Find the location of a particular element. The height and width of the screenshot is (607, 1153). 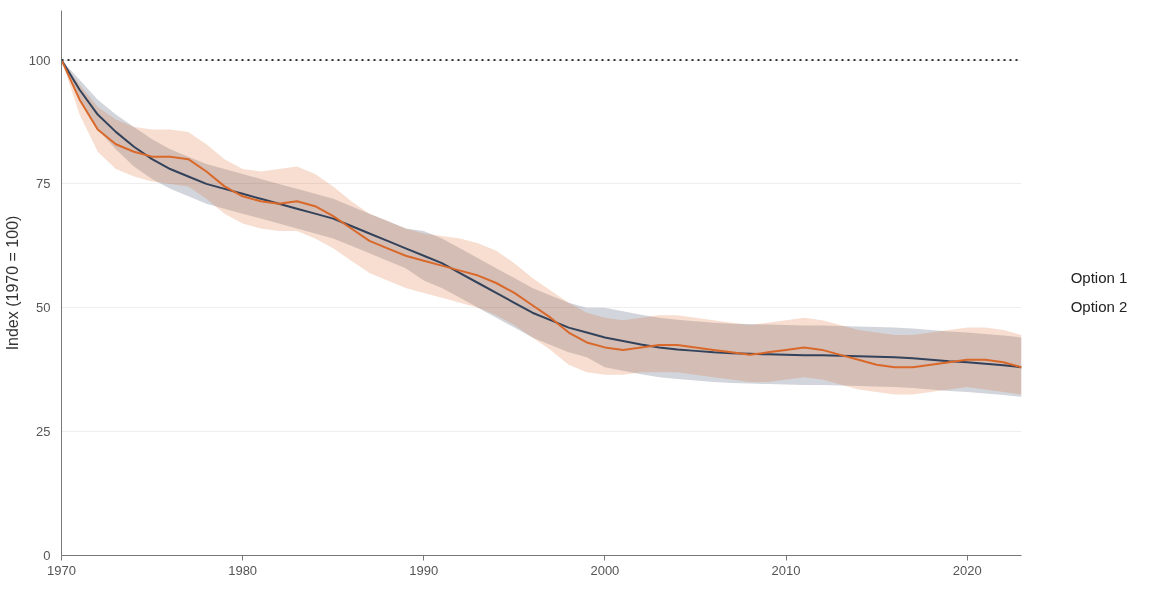

x-tick-label: 1990 is located at coordinates (424, 570).